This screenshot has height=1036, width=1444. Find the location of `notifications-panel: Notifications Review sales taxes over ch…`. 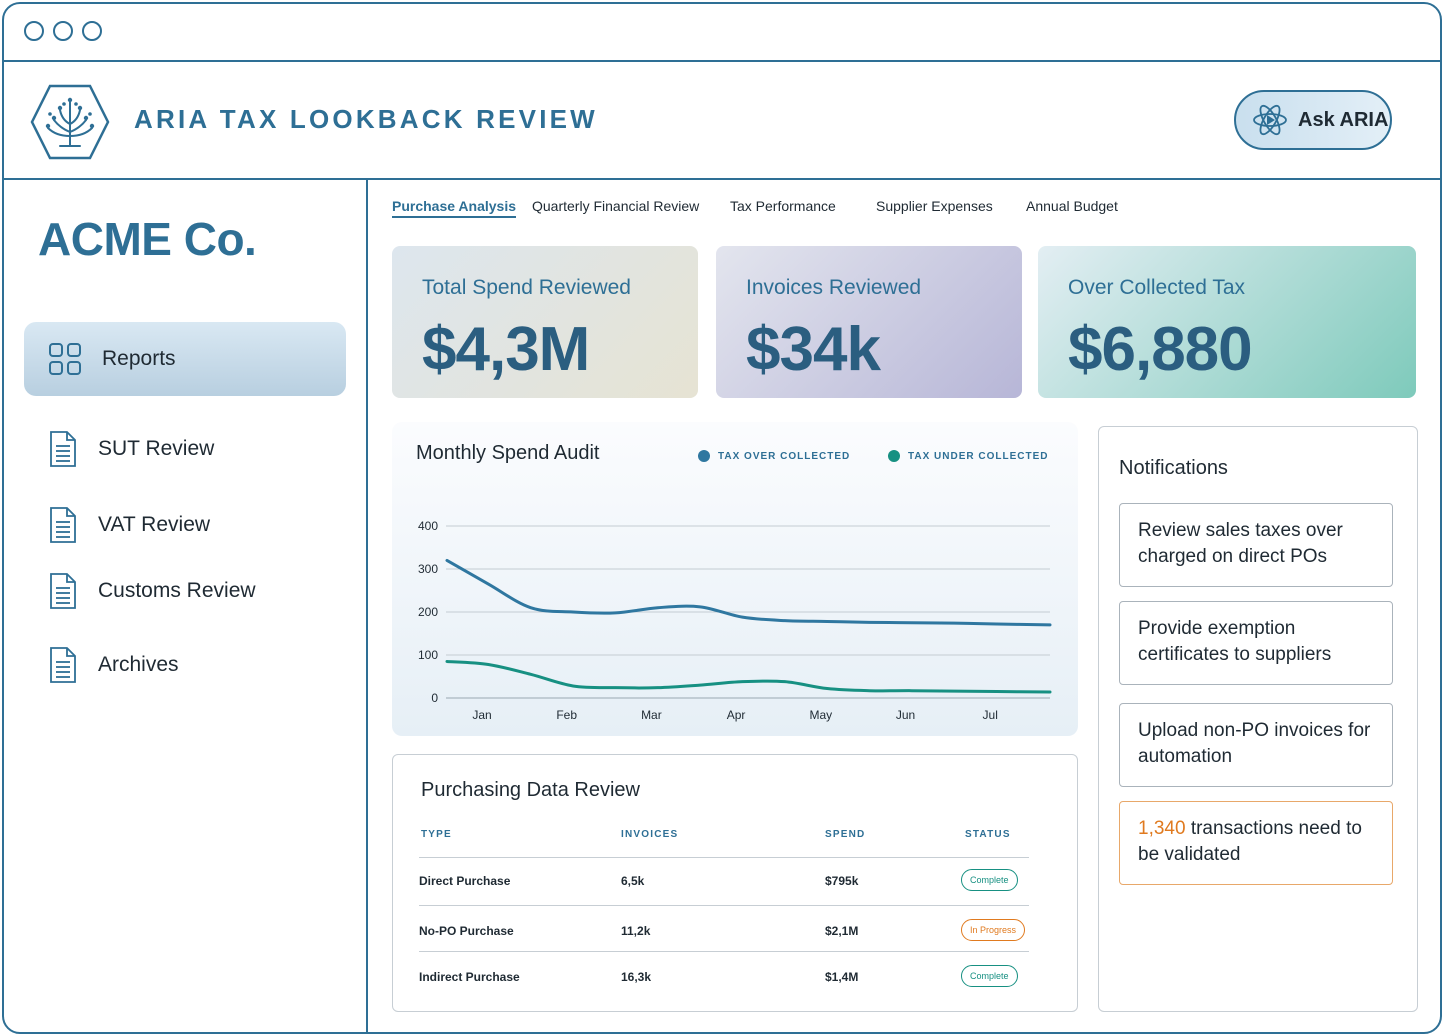

notifications-panel: Notifications Review sales taxes over ch… is located at coordinates (1258, 719).